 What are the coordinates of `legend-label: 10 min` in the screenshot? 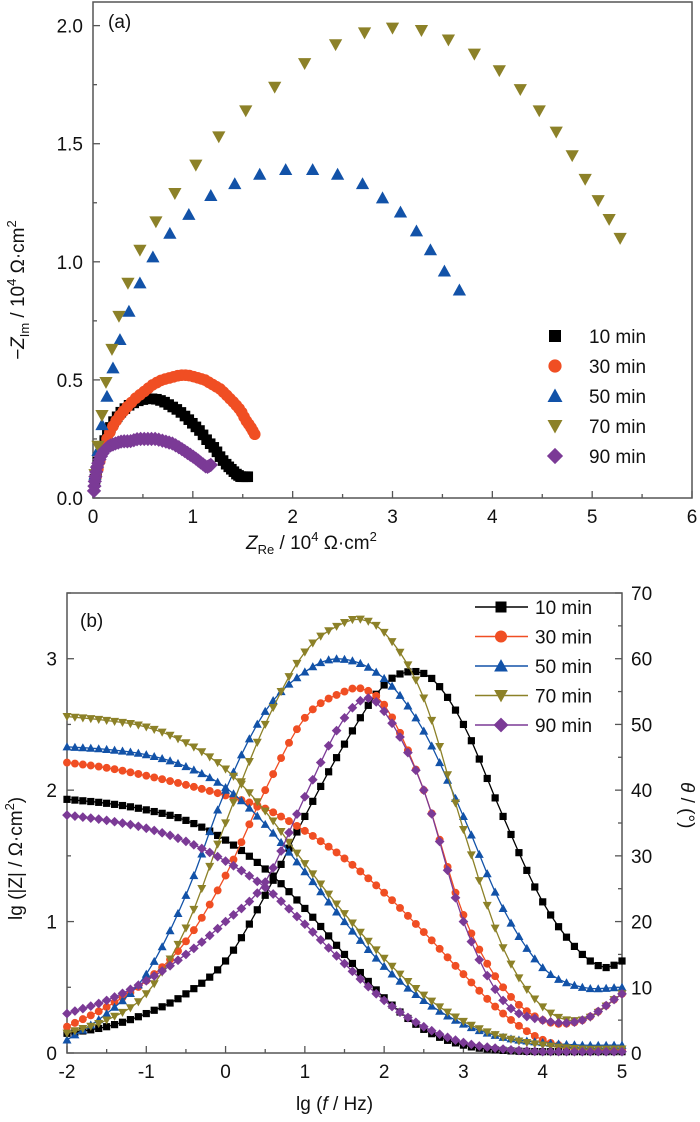 It's located at (617, 337).